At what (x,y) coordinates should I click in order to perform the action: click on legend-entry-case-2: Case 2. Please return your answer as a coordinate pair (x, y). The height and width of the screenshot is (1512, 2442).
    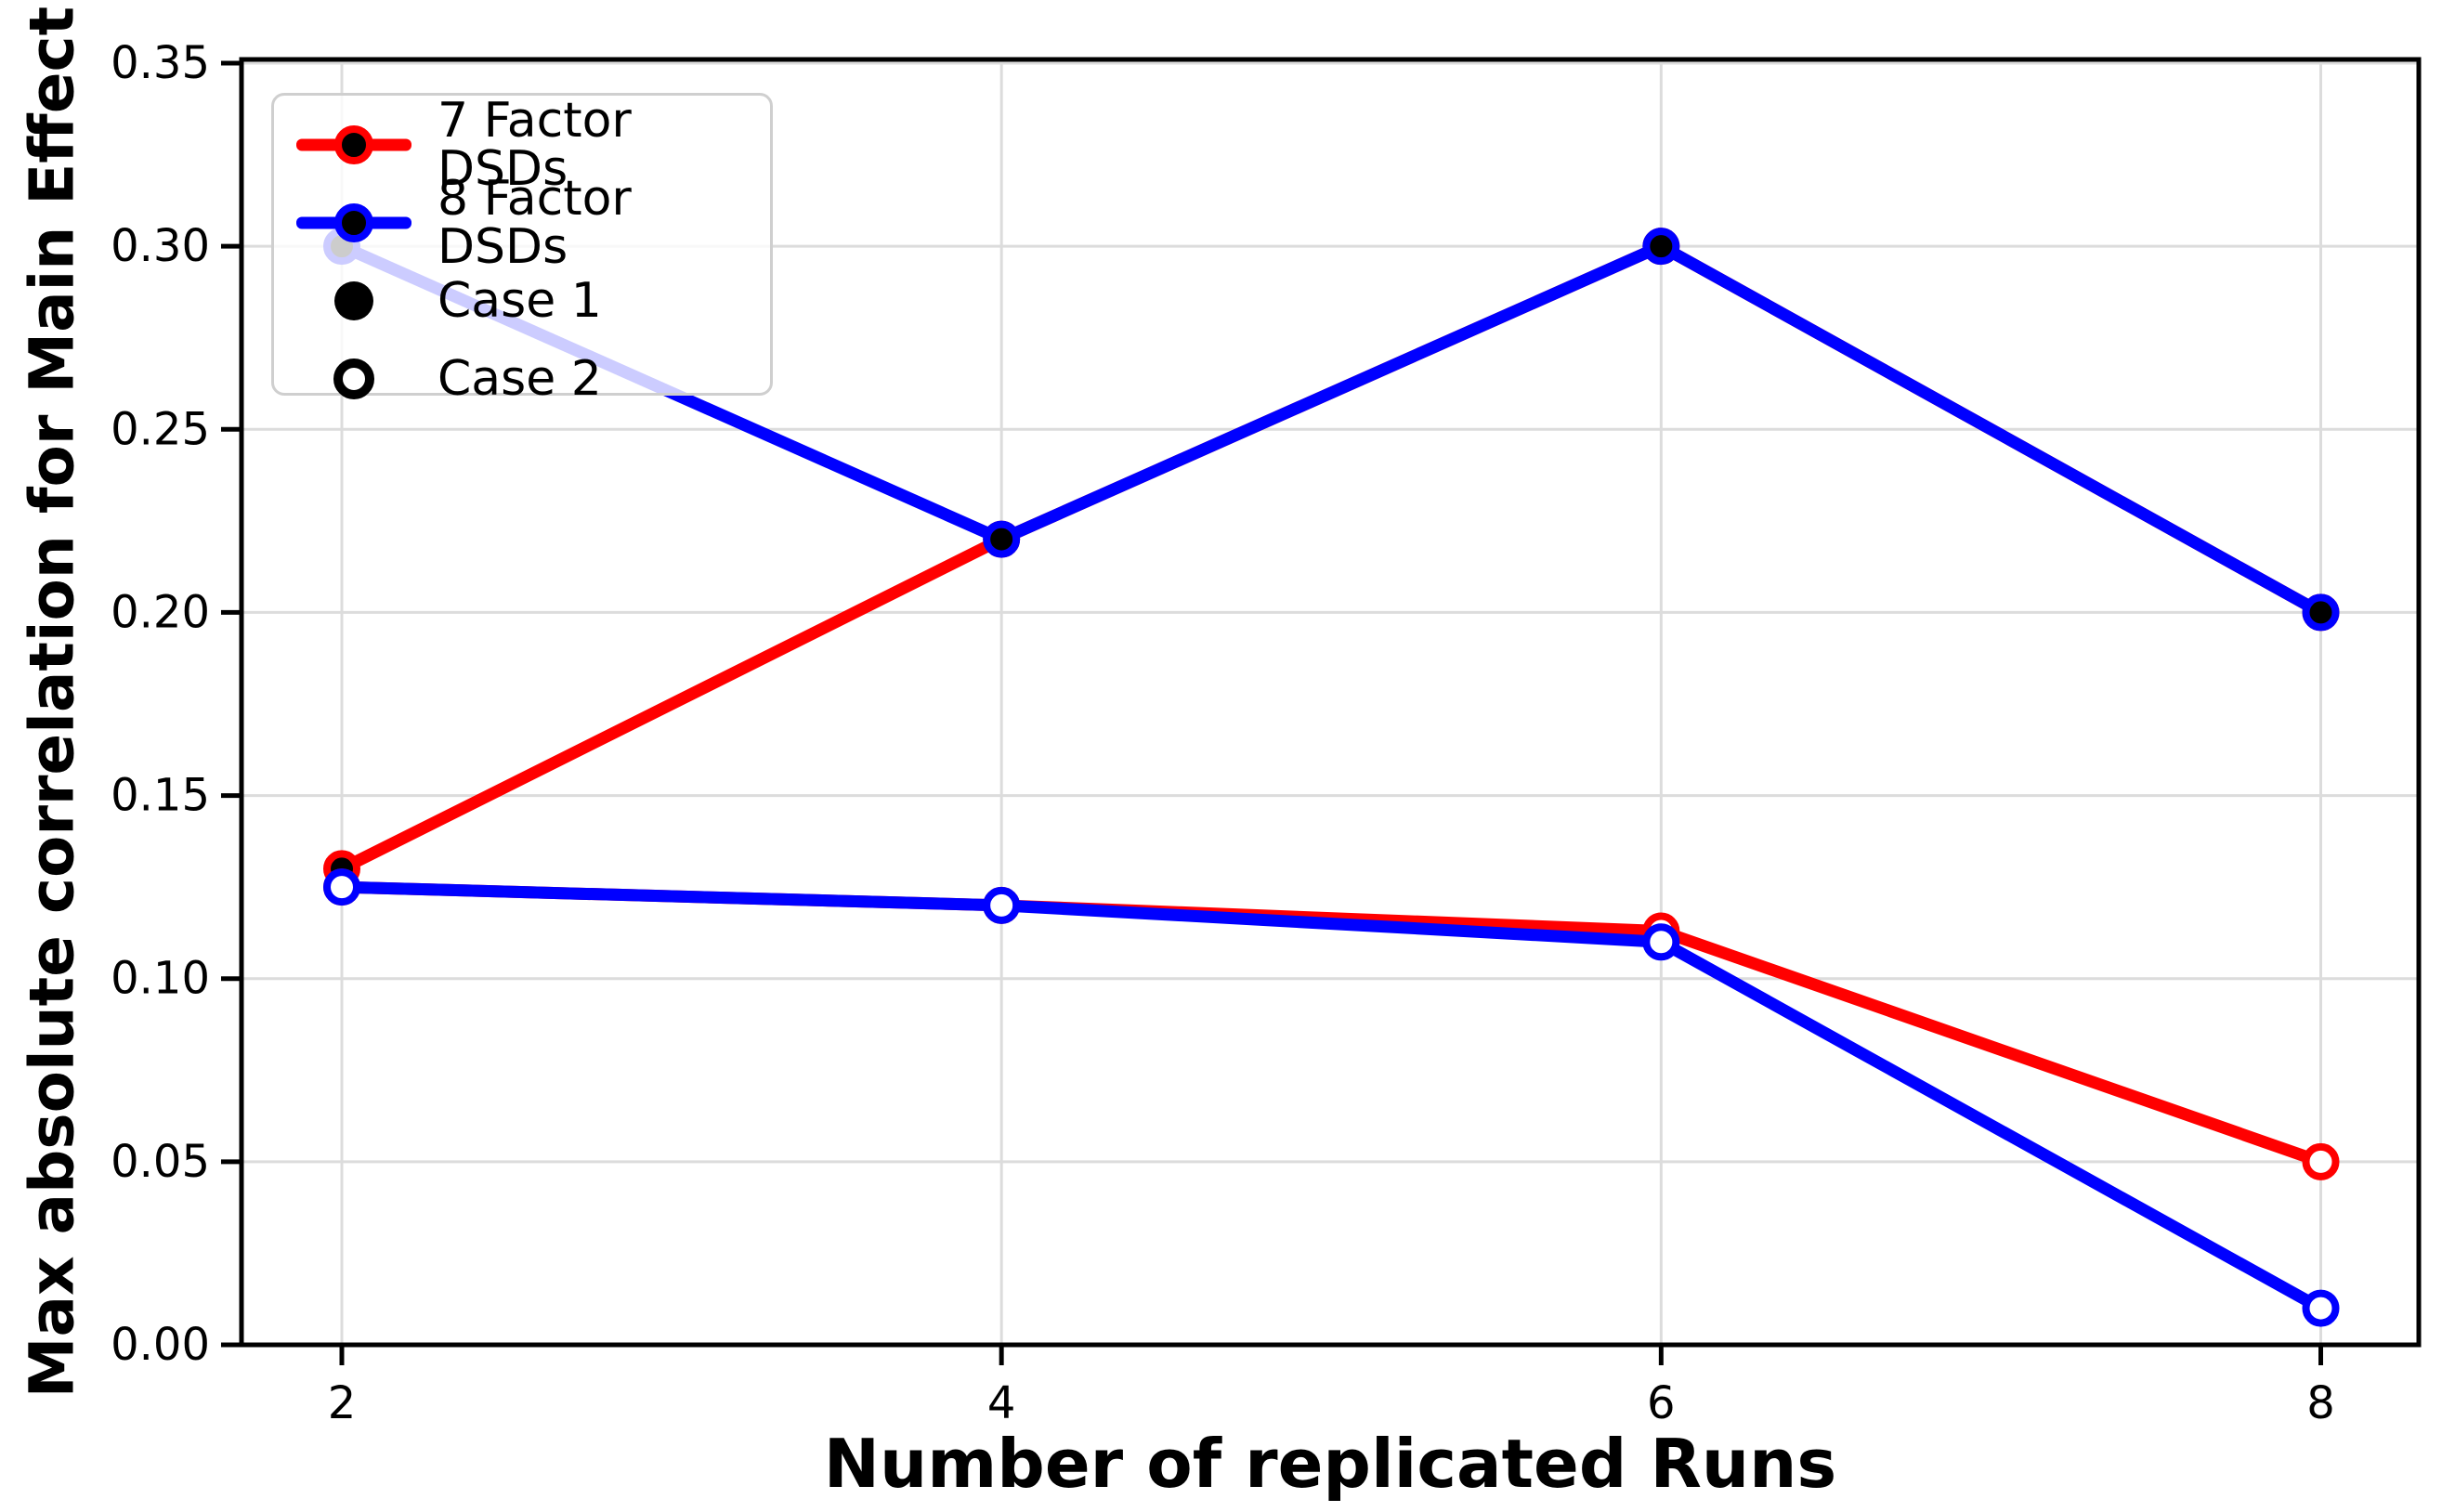
    Looking at the image, I should click on (522, 379).